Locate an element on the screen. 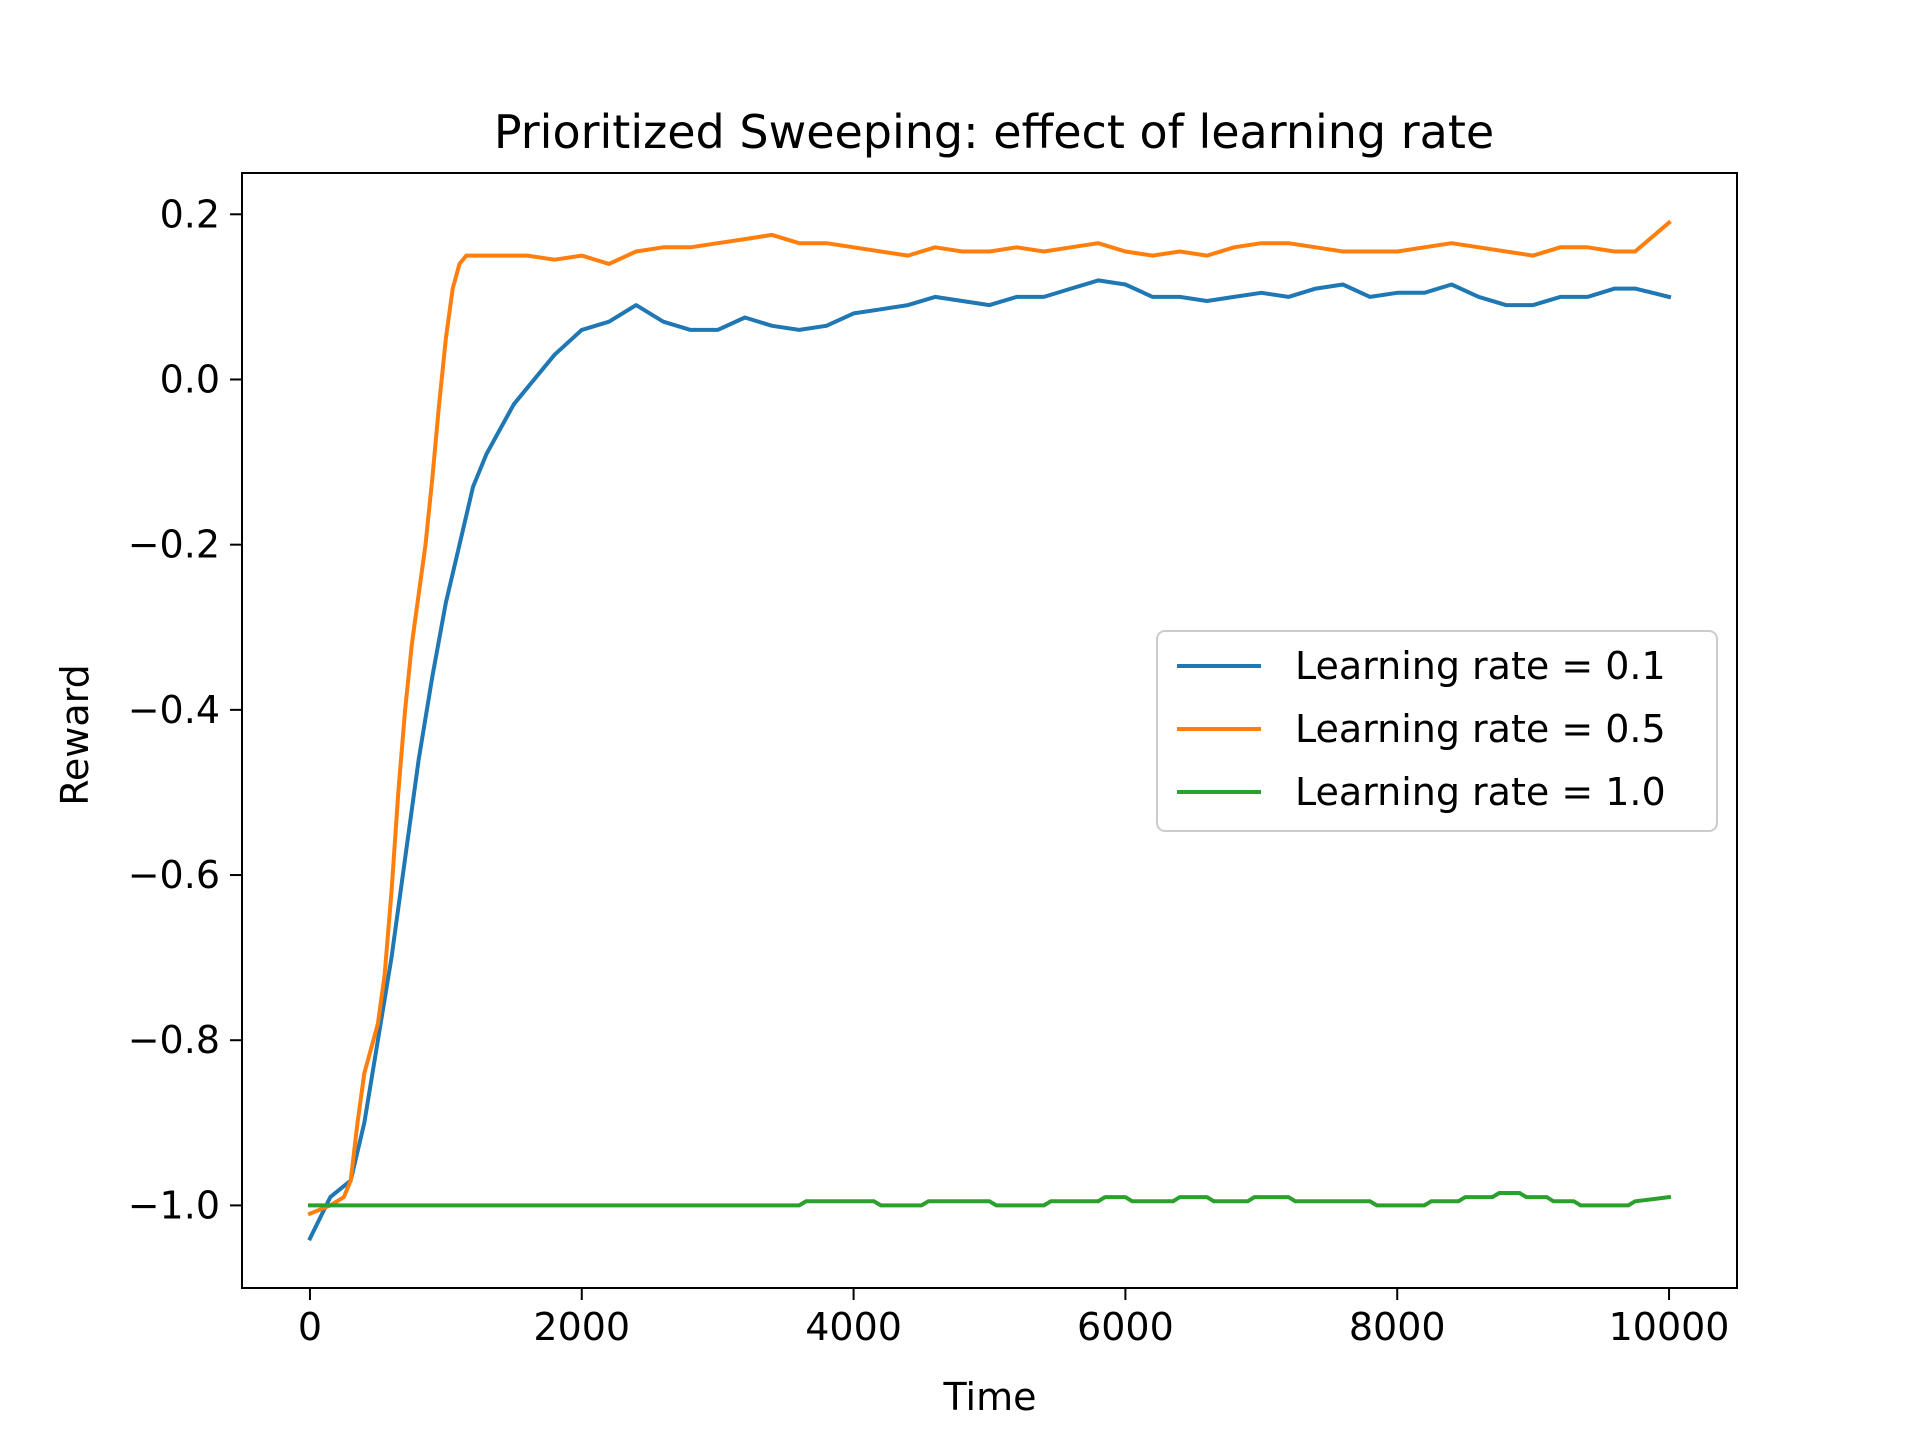 This screenshot has width=1920, height=1440. x-tick-label: 8000 is located at coordinates (1397, 1327).